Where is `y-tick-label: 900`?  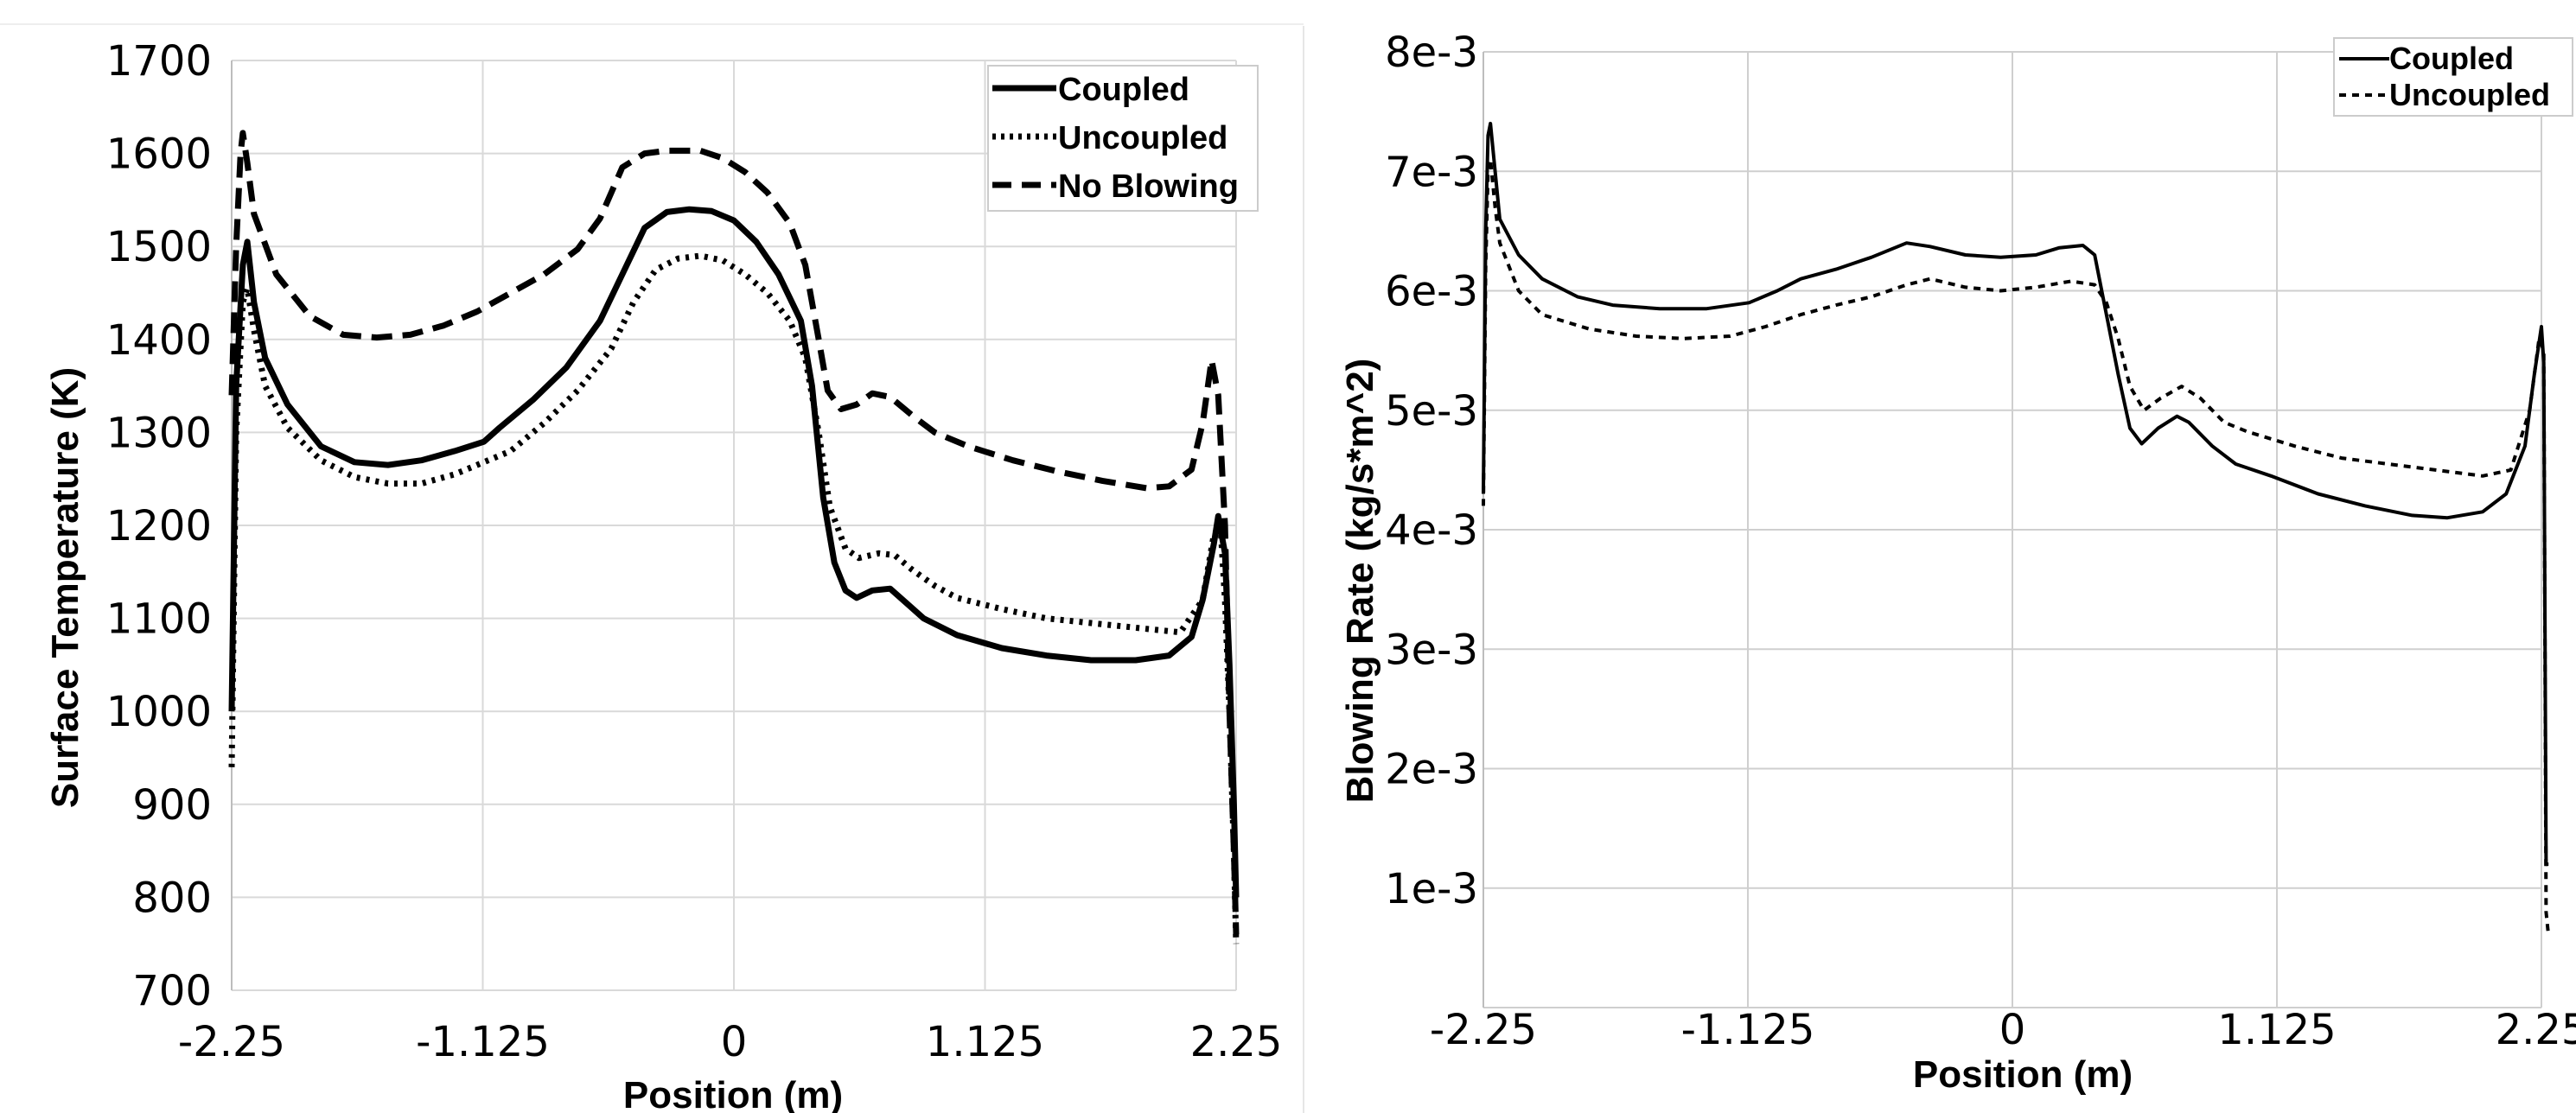
y-tick-label: 900 is located at coordinates (172, 805).